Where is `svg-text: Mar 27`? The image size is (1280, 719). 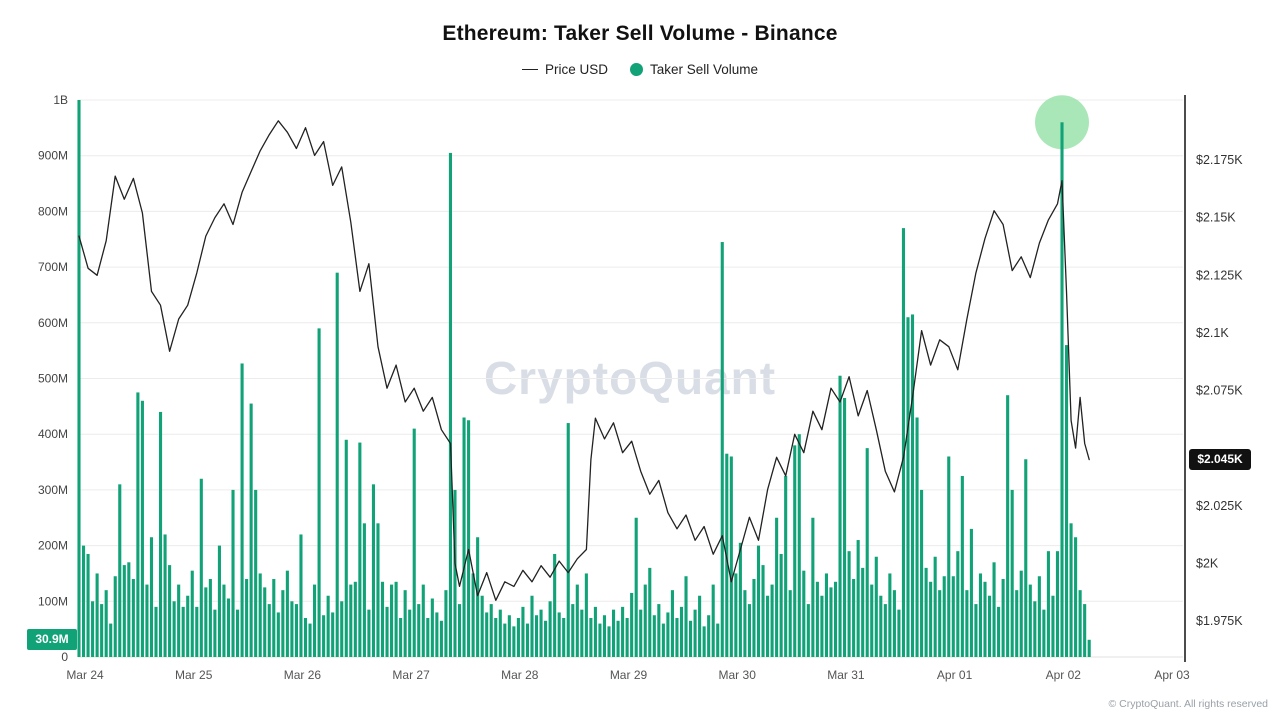 svg-text: Mar 27 is located at coordinates (411, 675).